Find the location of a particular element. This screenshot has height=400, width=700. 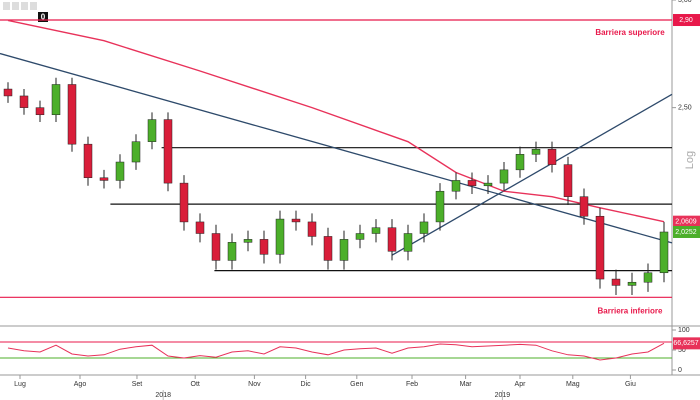

rsi-value-label-box is located at coordinates (686, 343).